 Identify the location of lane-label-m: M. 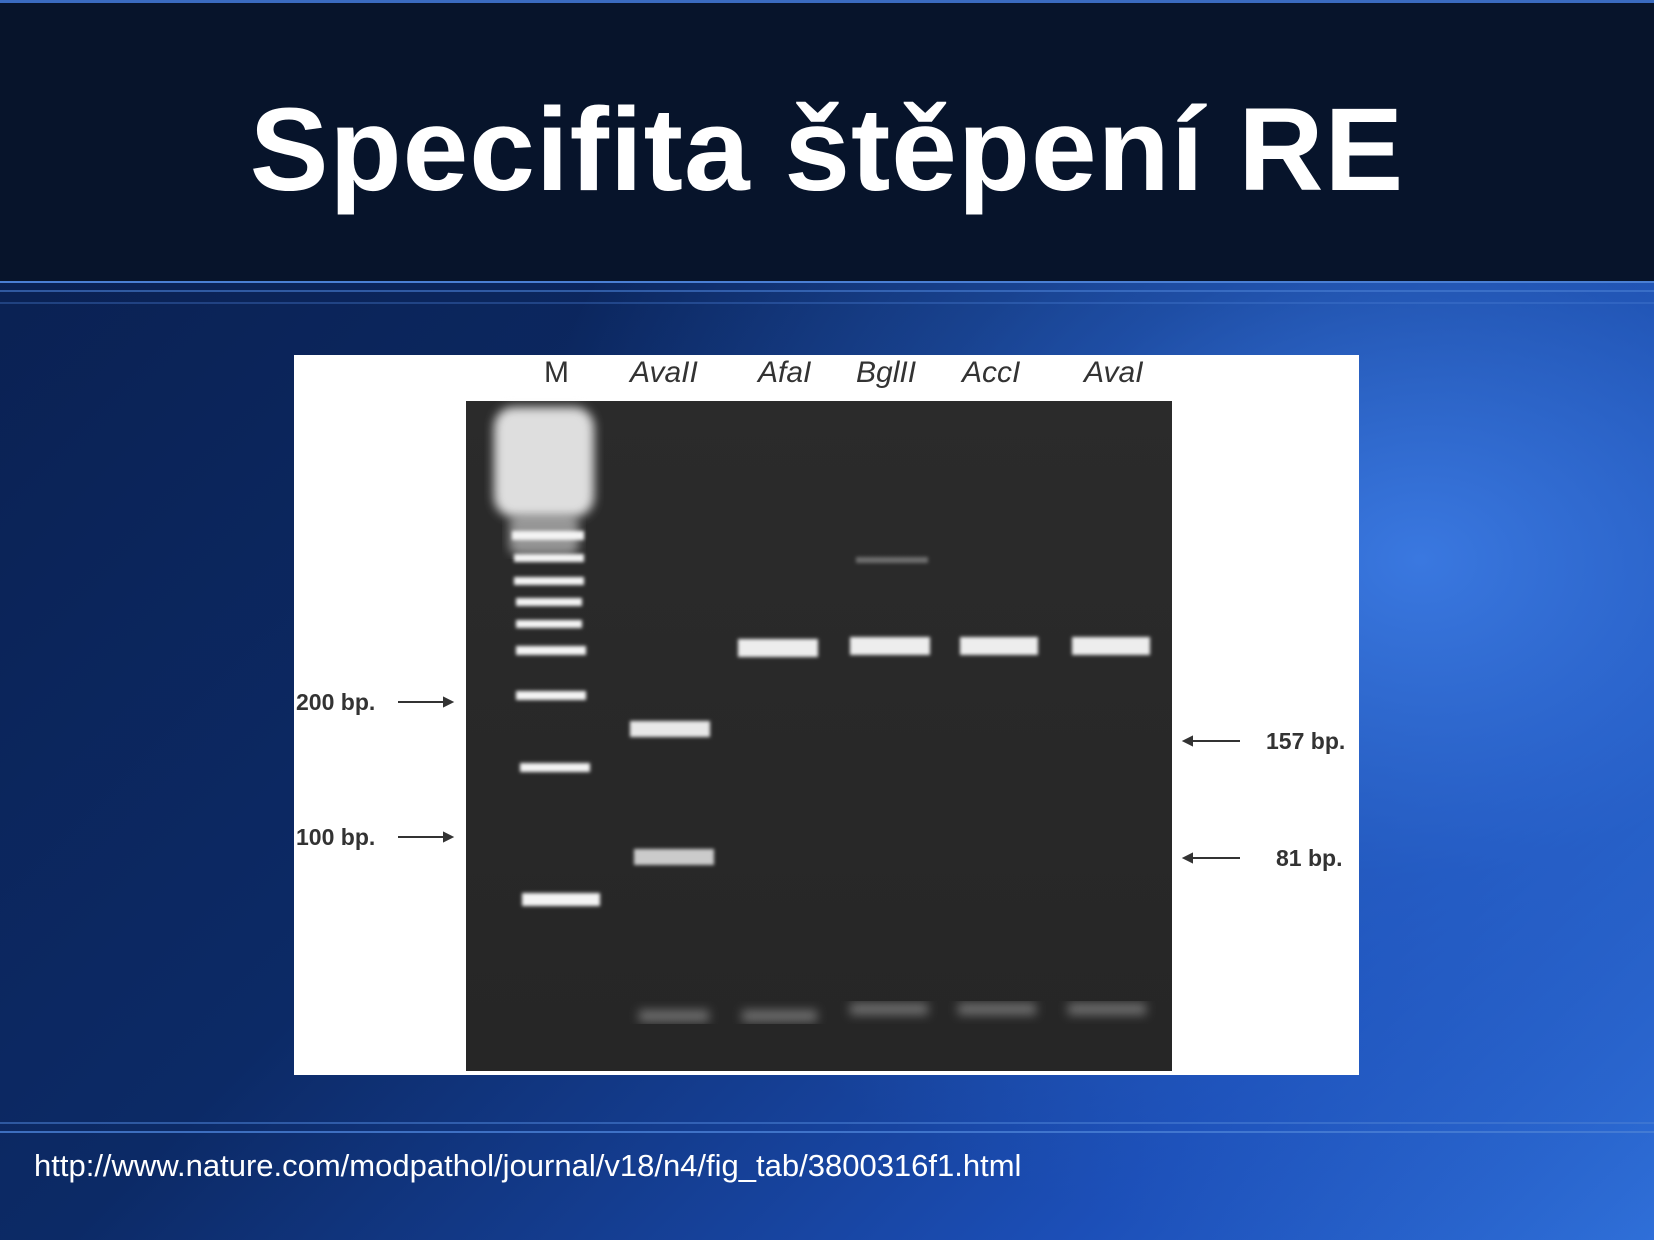
(556, 372).